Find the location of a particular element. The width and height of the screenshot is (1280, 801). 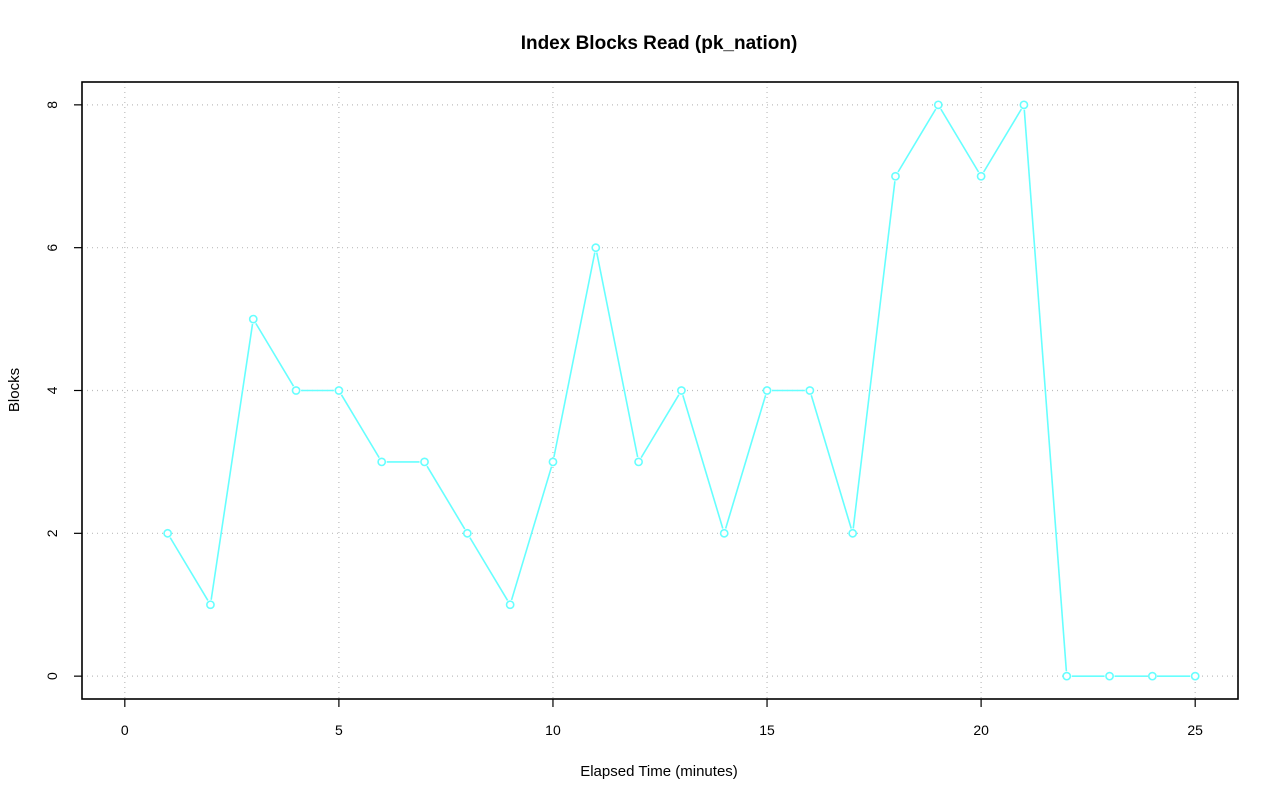

x-tick-label-2: 10 is located at coordinates (553, 730).